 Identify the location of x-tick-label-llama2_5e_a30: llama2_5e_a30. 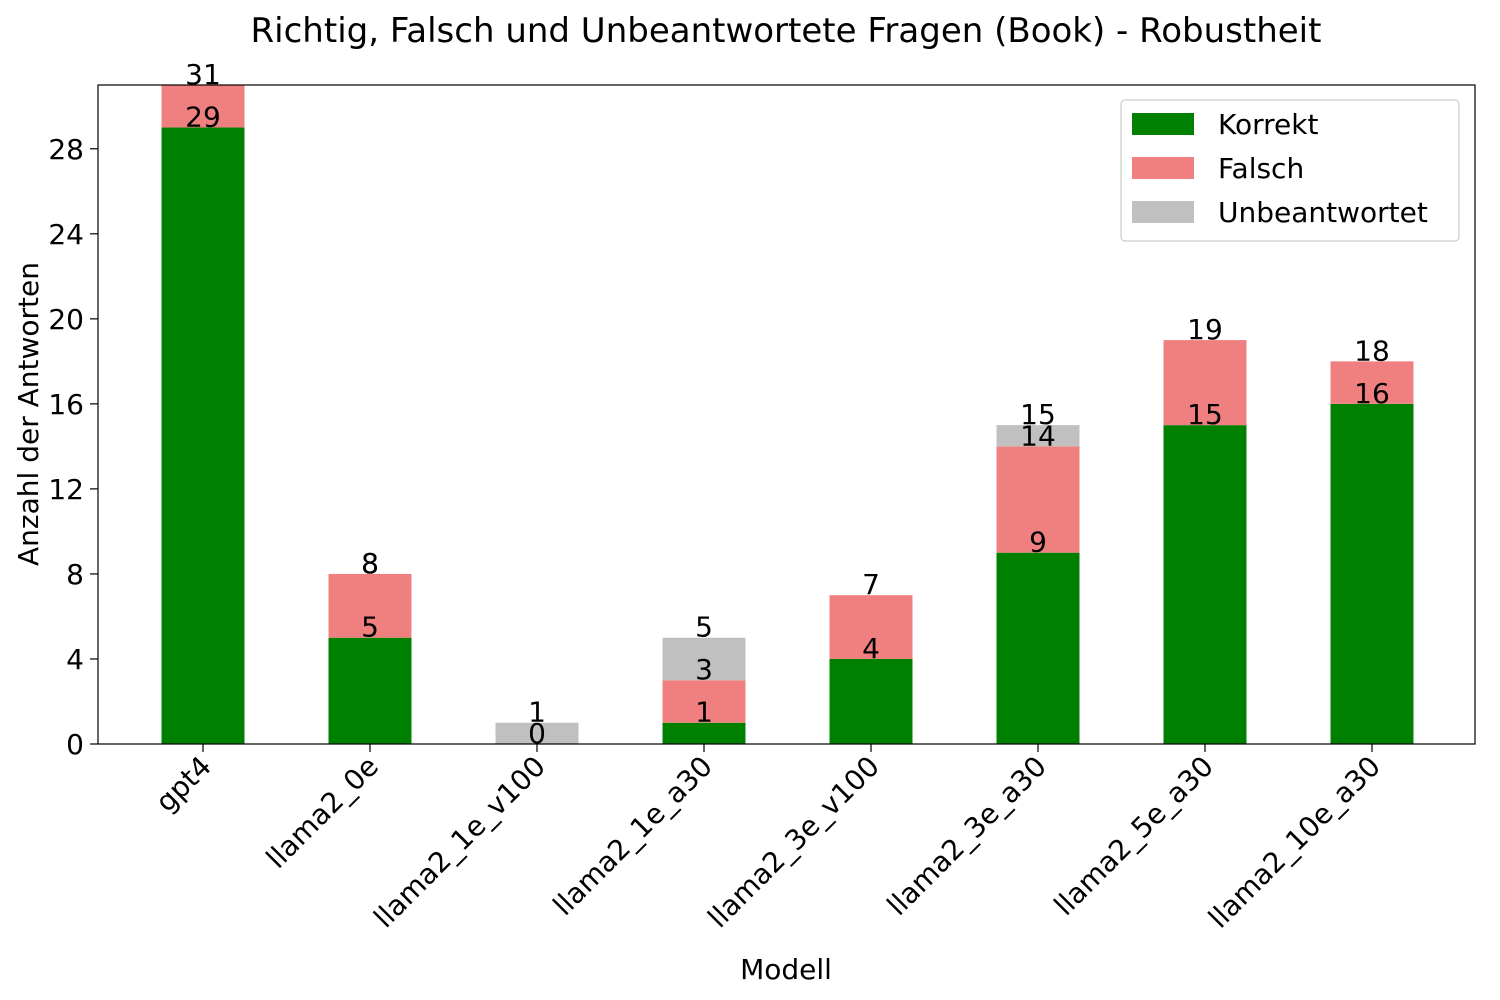
(1134, 836).